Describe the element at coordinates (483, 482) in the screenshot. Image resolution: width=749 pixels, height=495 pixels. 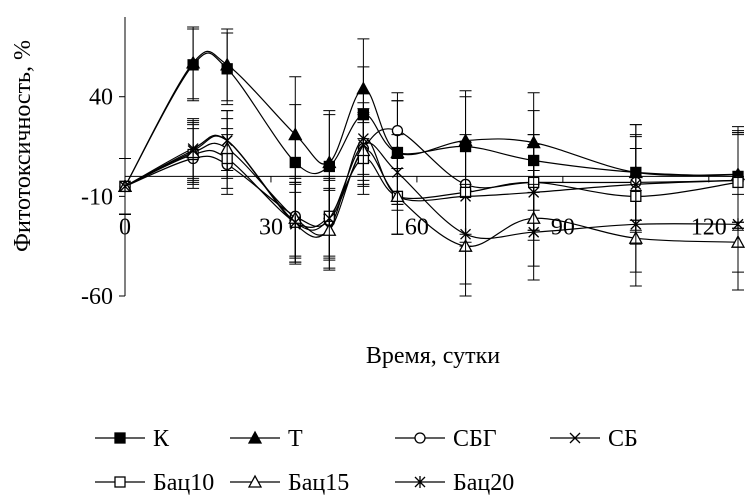
I see `legend-label: Бац20` at that location.